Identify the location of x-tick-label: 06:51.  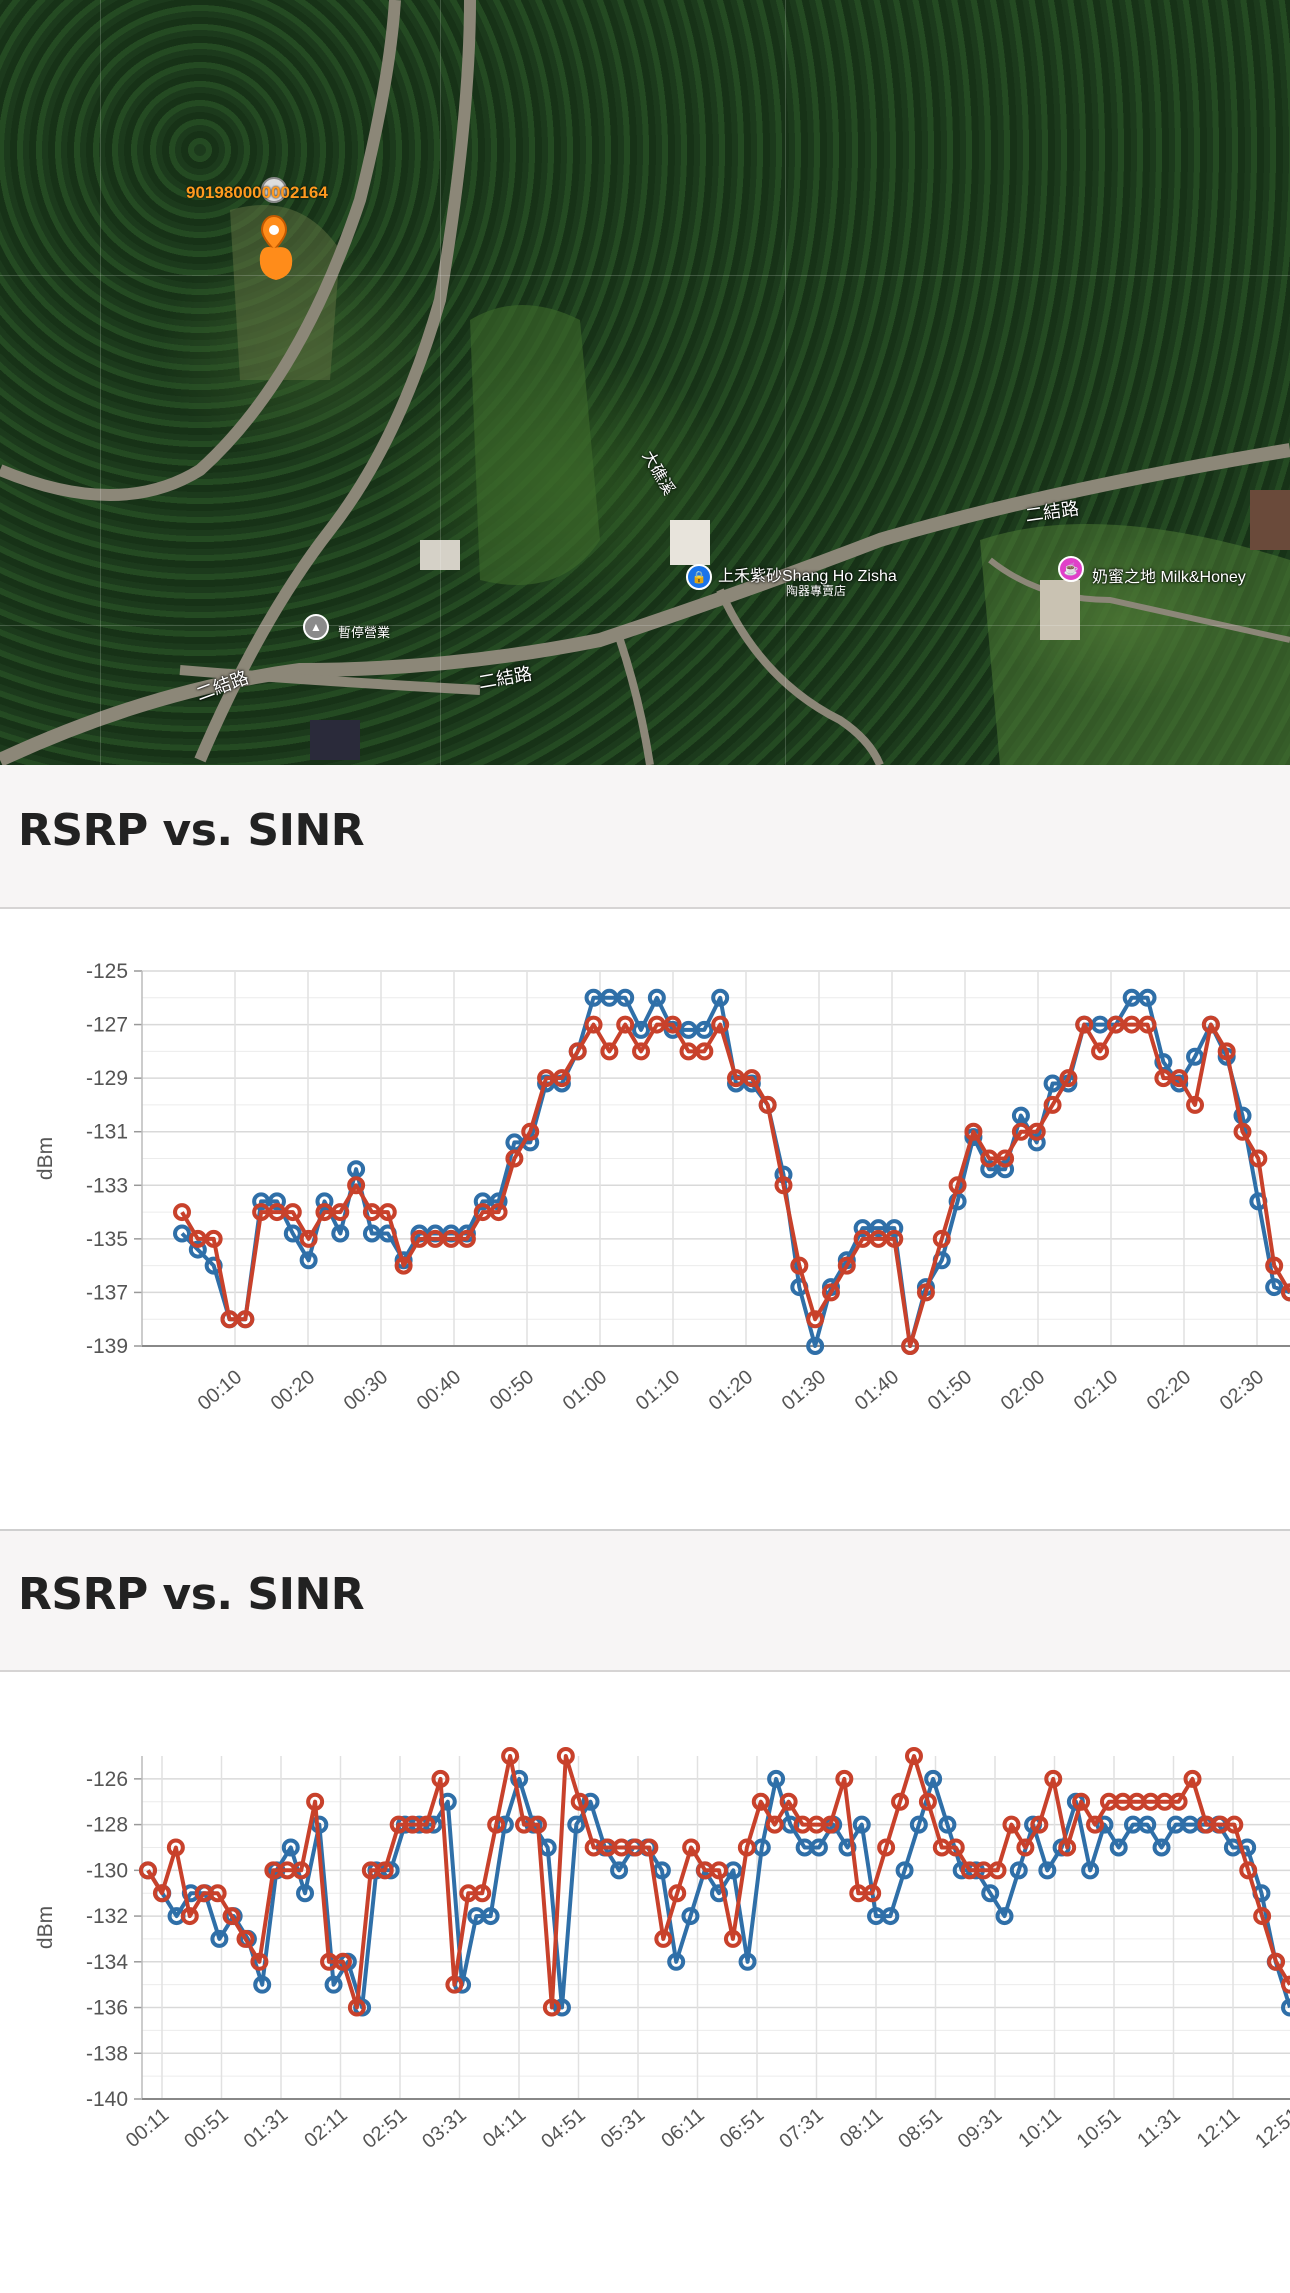
(742, 2128).